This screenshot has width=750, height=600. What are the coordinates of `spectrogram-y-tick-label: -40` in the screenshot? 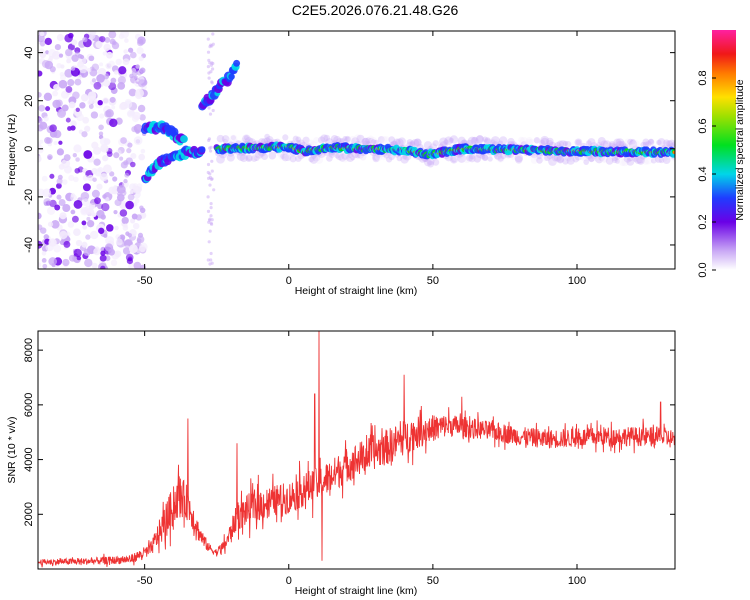 It's located at (29, 245).